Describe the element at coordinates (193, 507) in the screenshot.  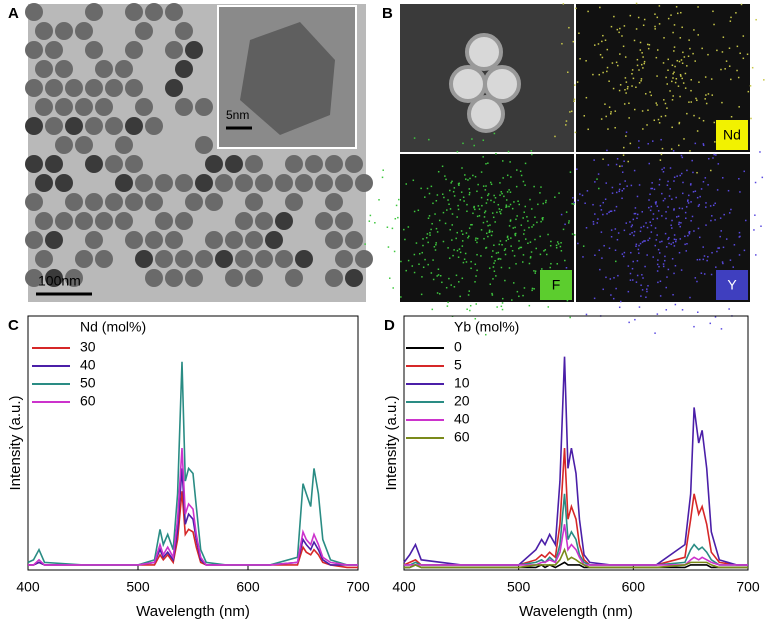
I see `spectrum-line` at that location.